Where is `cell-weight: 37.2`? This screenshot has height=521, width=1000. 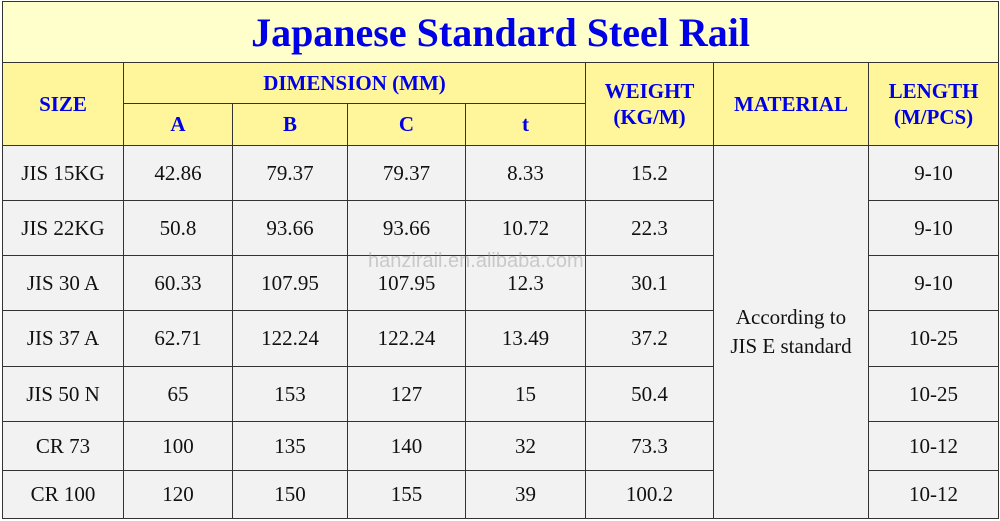 cell-weight: 37.2 is located at coordinates (649, 338).